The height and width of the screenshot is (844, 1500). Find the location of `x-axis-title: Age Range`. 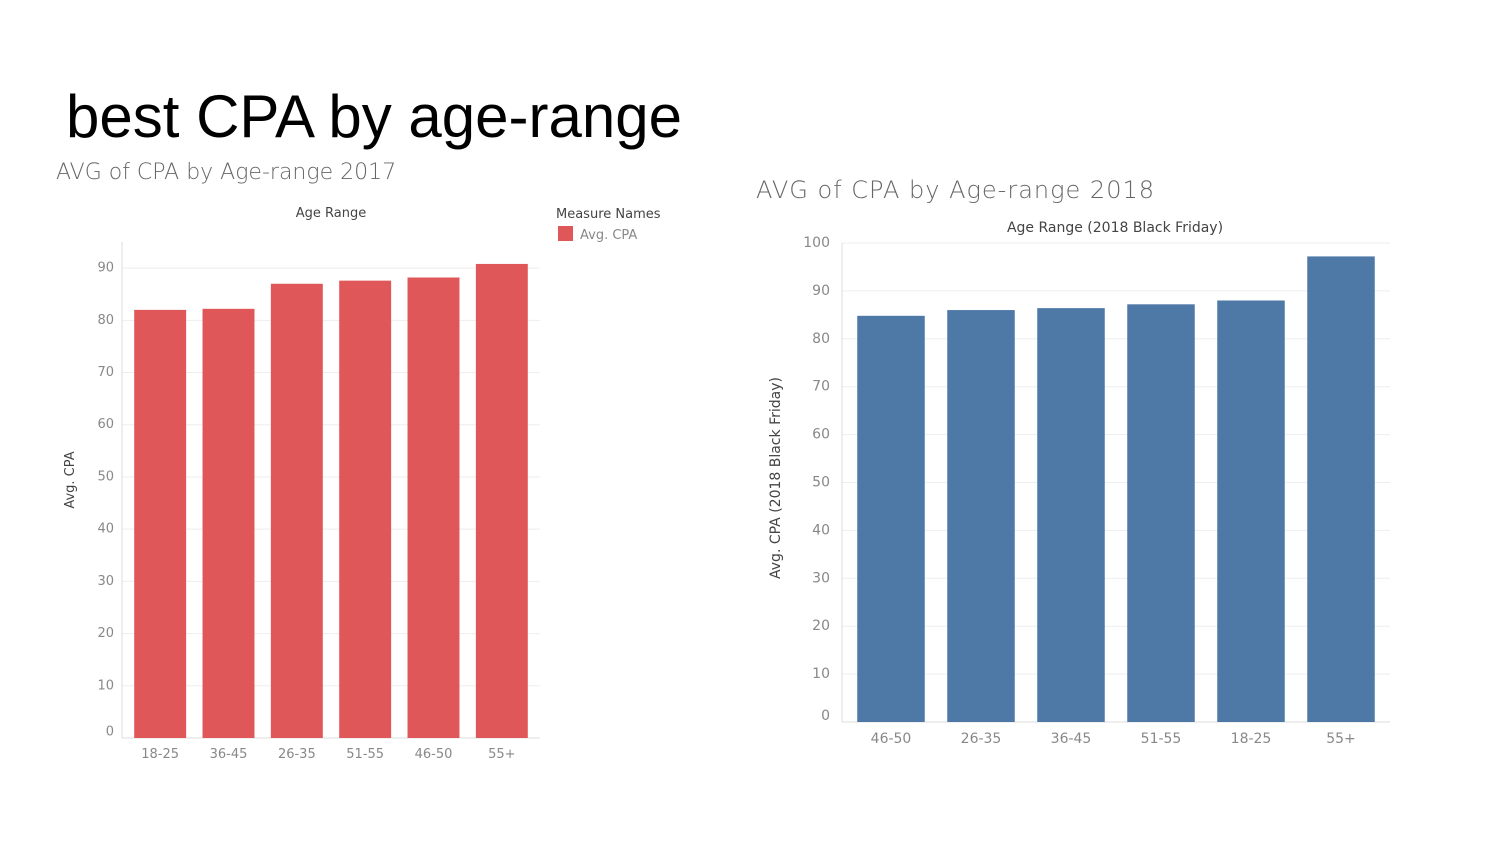

x-axis-title: Age Range is located at coordinates (331, 213).